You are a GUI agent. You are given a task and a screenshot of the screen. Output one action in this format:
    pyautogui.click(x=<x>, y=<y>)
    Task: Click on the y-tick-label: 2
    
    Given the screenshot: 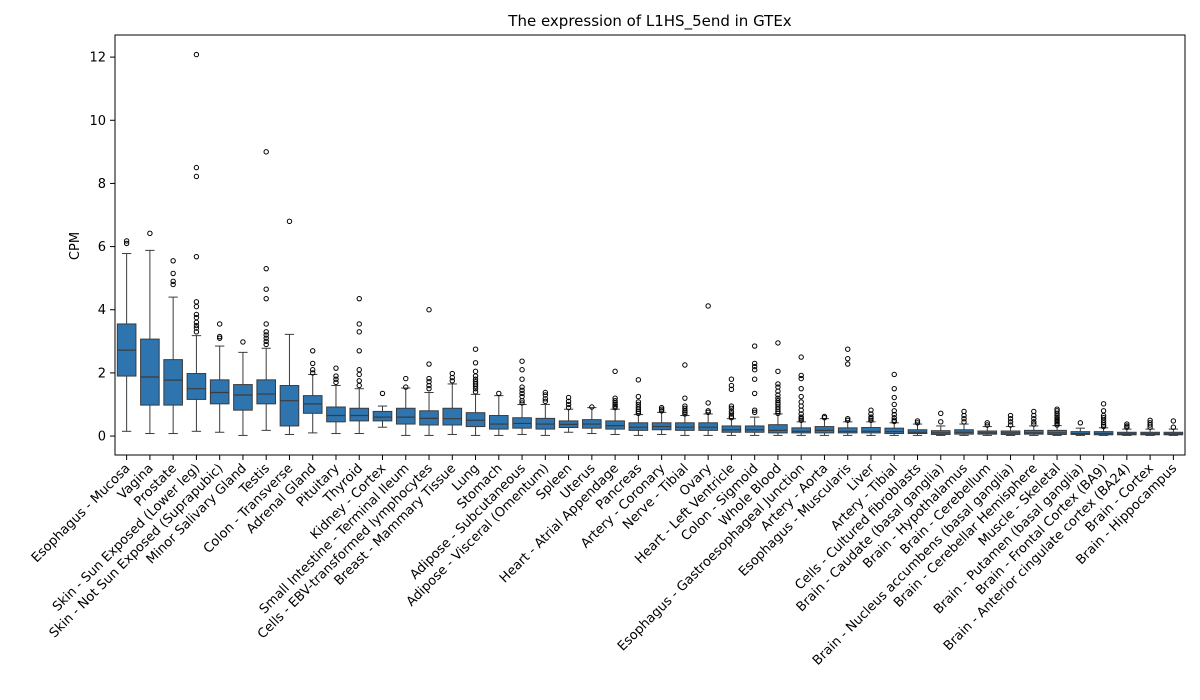 What is the action you would take?
    pyautogui.click(x=102, y=373)
    